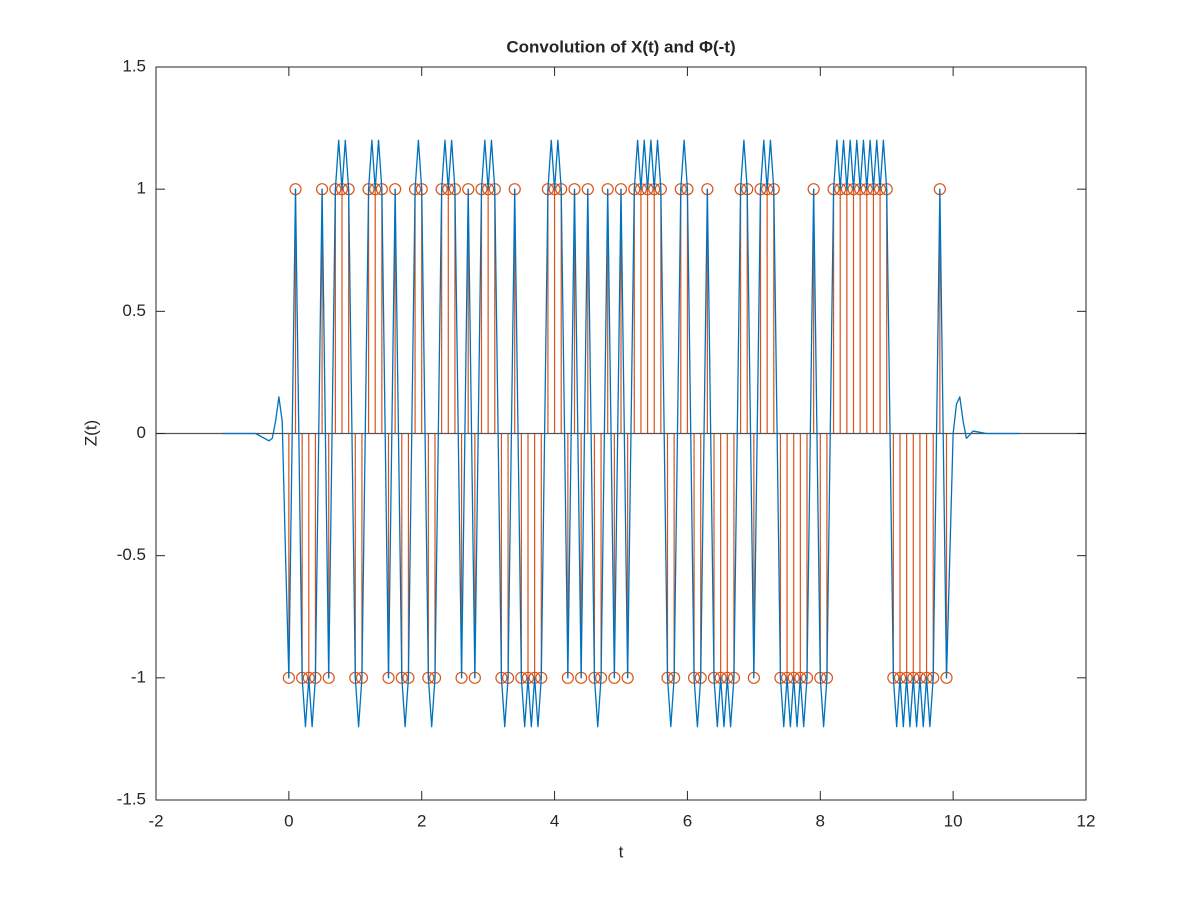 The image size is (1200, 900). What do you see at coordinates (131, 554) in the screenshot?
I see `y-tick-label: -0.5` at bounding box center [131, 554].